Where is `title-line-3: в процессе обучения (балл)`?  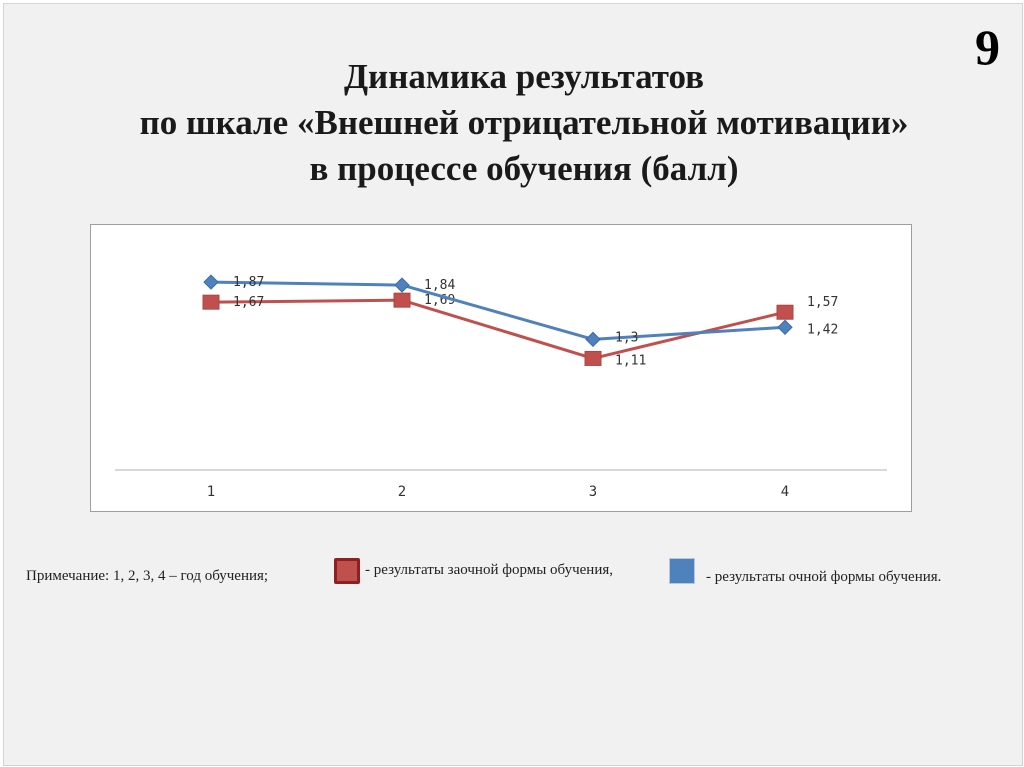 title-line-3: в процессе обучения (балл) is located at coordinates (524, 168).